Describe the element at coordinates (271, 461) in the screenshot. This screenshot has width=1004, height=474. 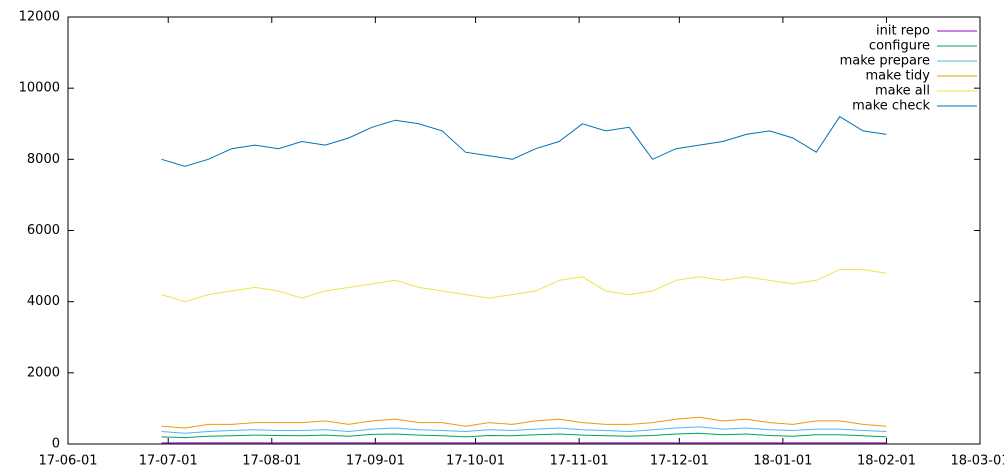
I see `x-tick-label: 17-08-01` at that location.